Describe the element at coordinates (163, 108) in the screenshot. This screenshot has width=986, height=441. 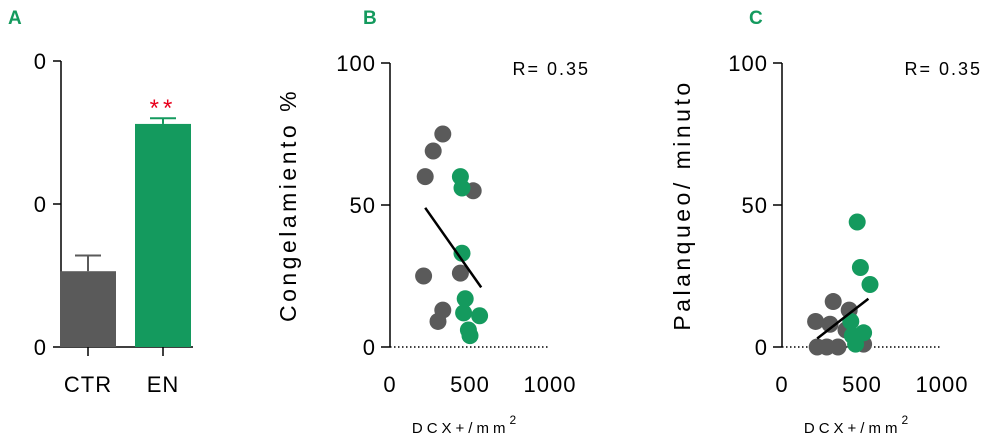
I see `significance-stars: **` at that location.